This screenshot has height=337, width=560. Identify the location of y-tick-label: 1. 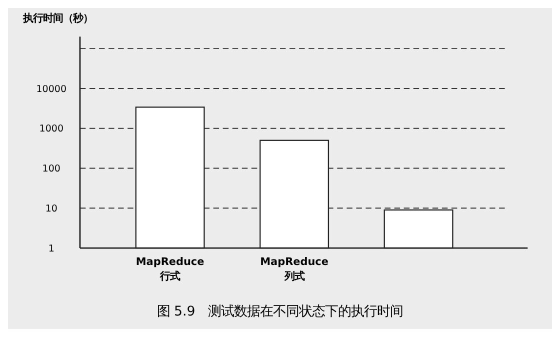
(51, 248).